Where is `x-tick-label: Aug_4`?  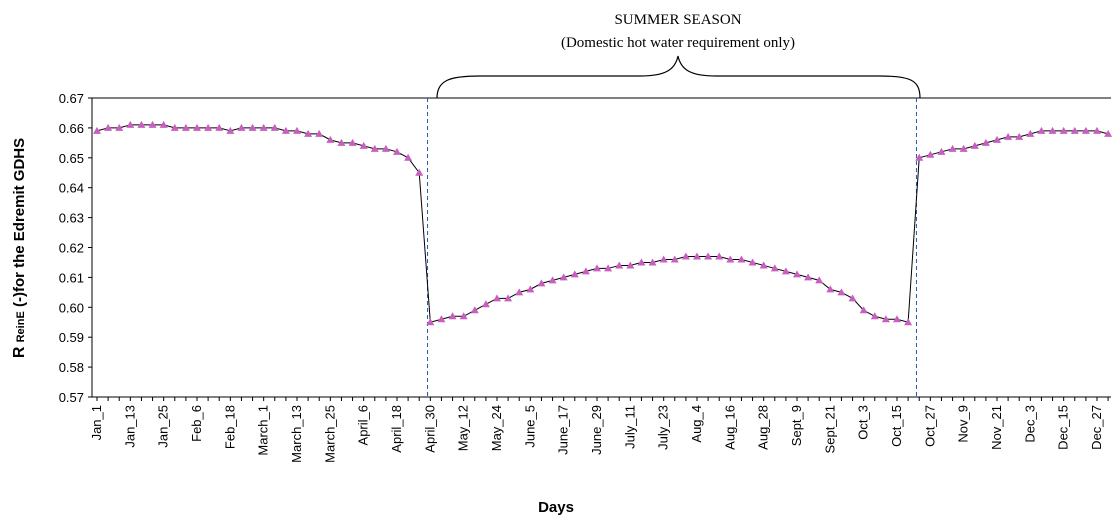 x-tick-label: Aug_4 is located at coordinates (696, 424).